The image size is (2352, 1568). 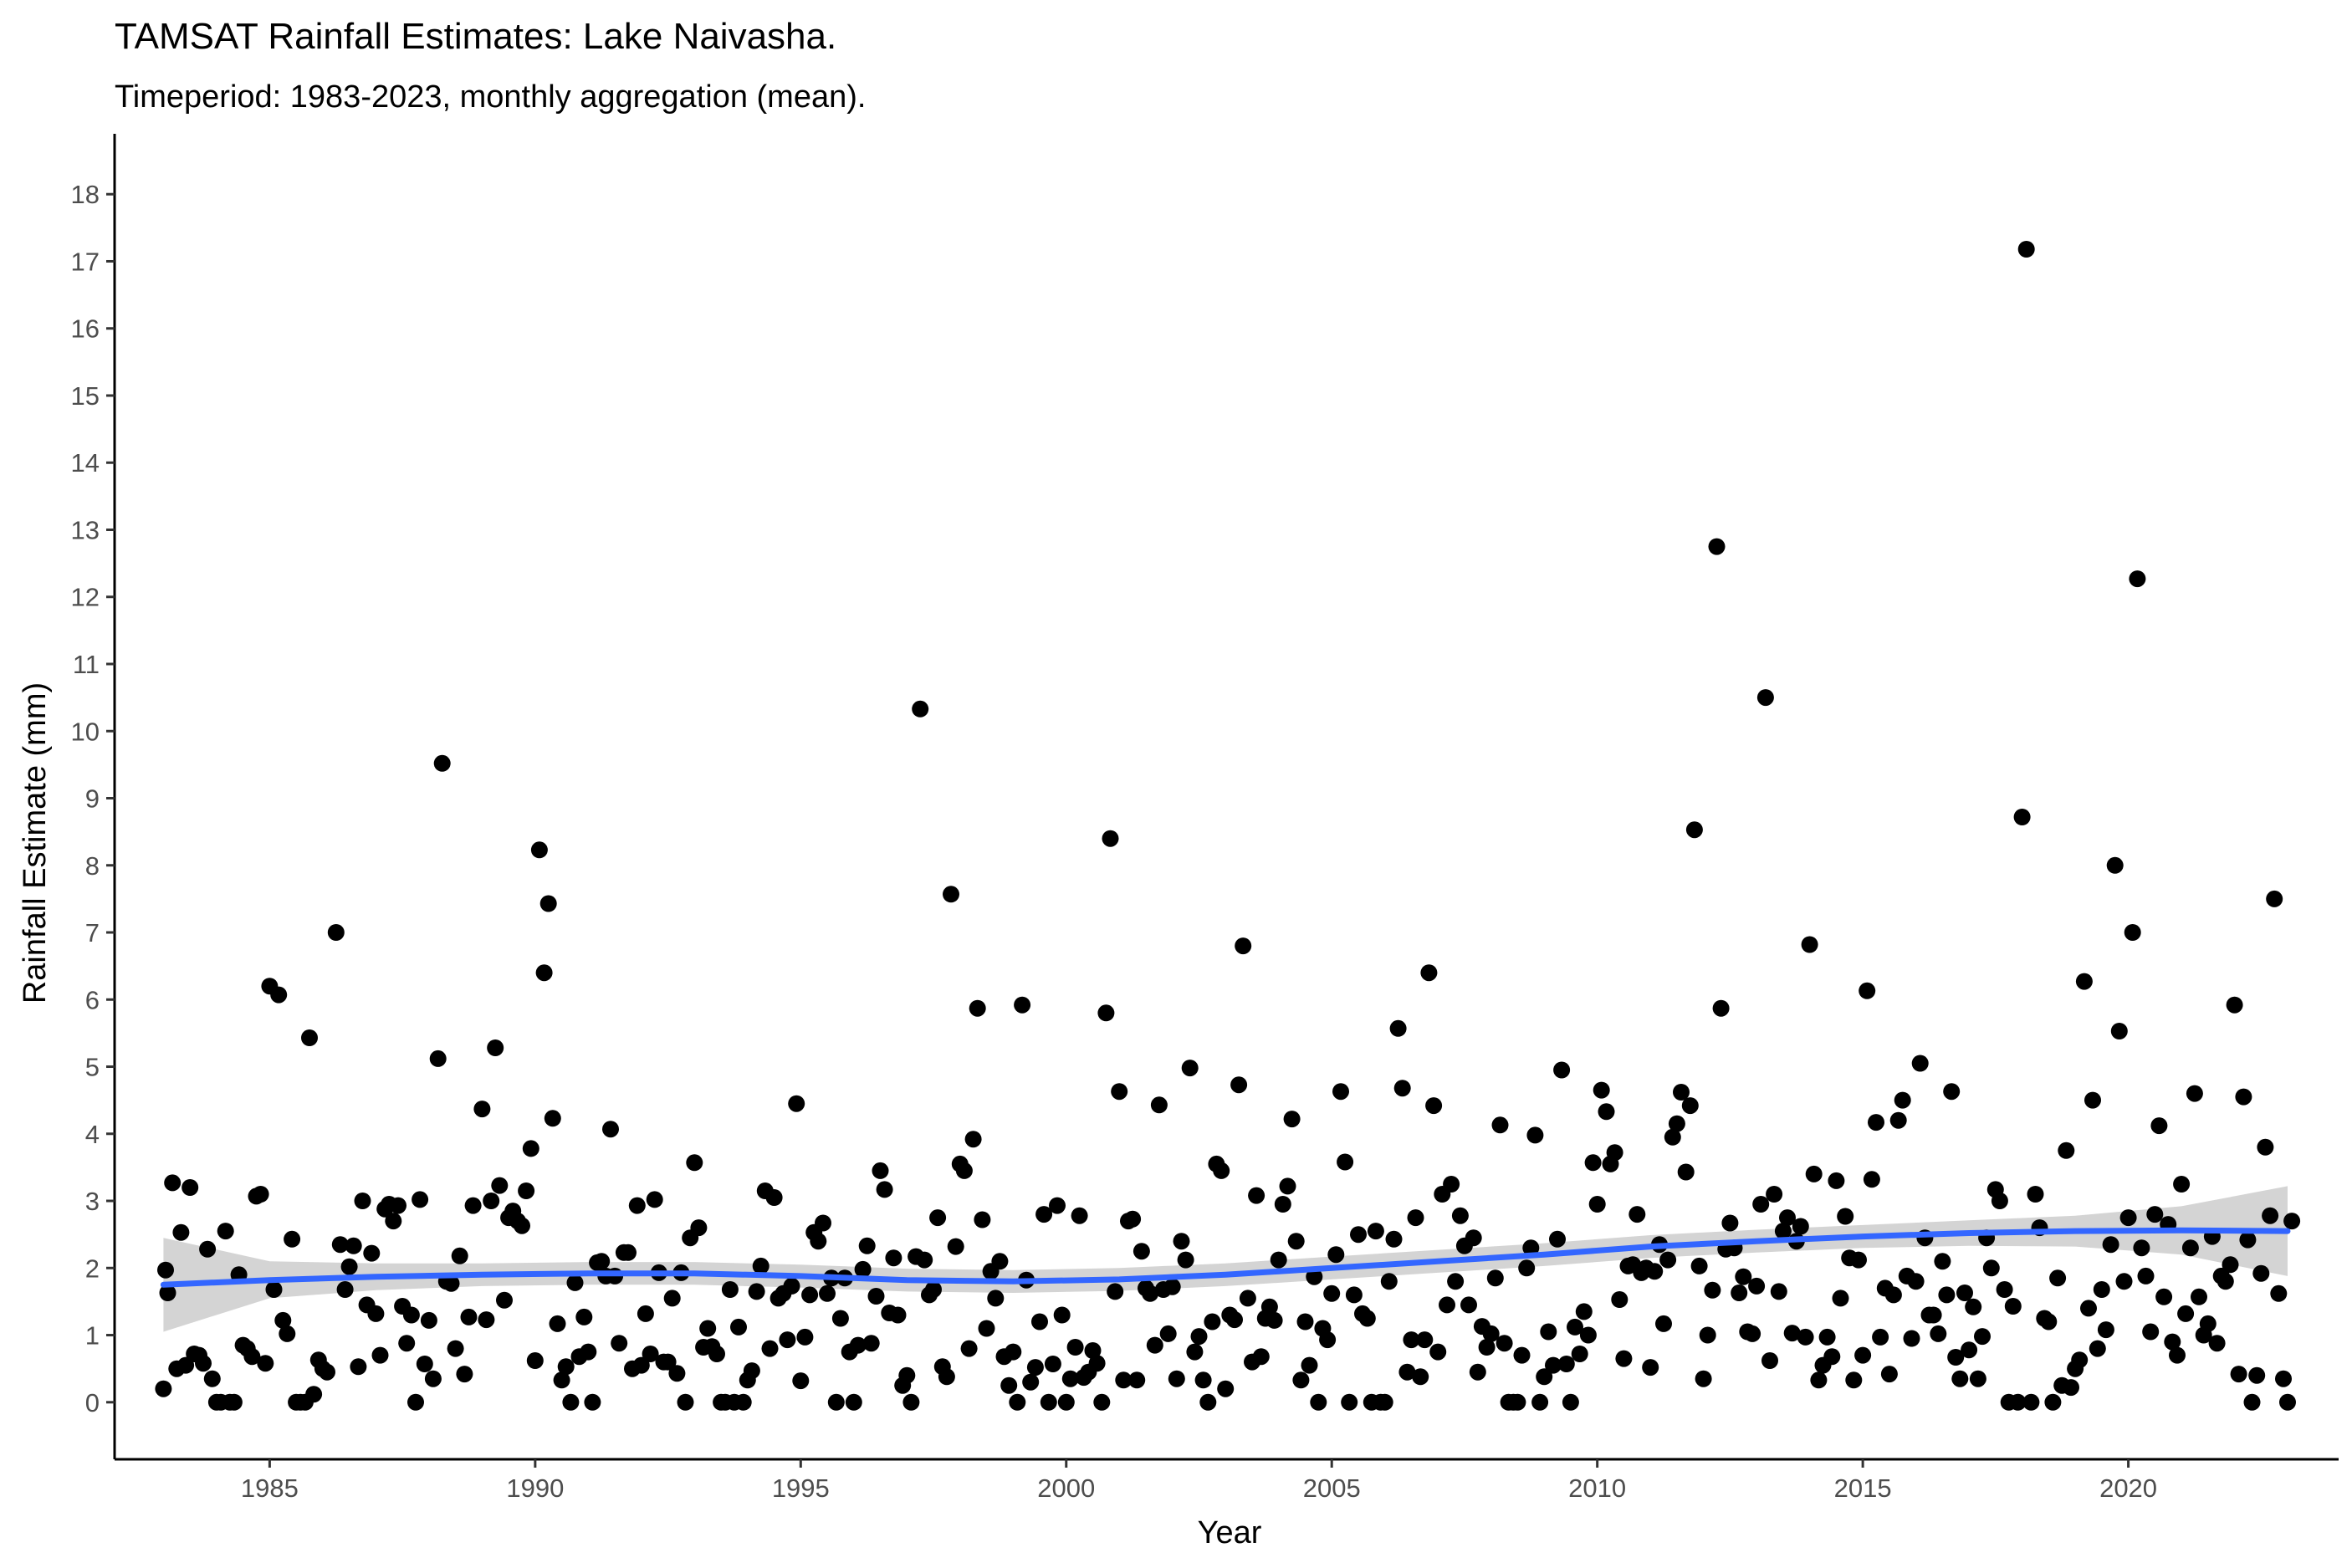 I want to click on y-tick-label: 15, so click(x=85, y=396).